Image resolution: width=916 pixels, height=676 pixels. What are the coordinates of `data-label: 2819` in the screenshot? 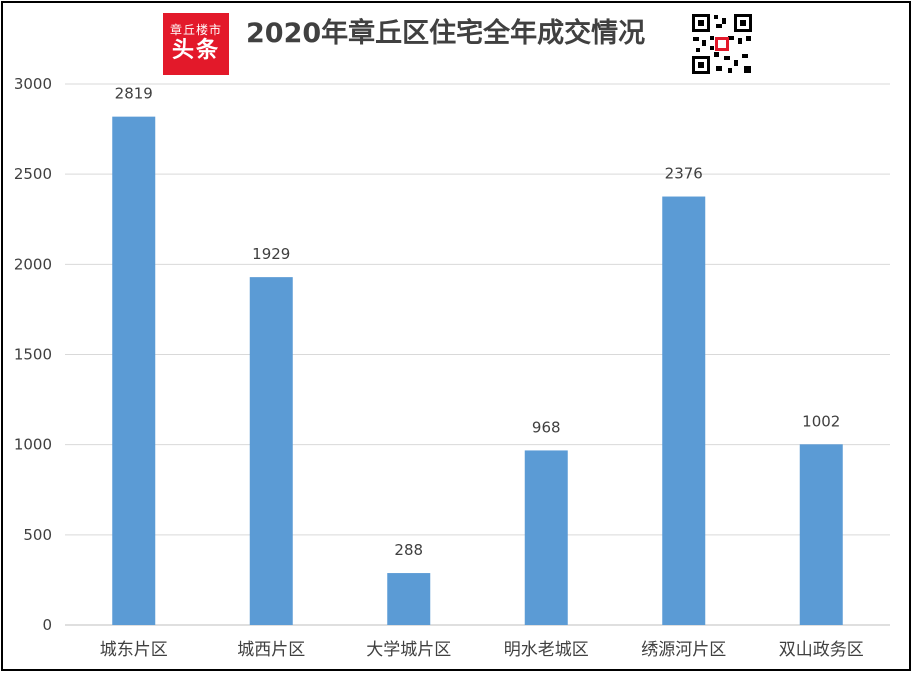 It's located at (134, 94).